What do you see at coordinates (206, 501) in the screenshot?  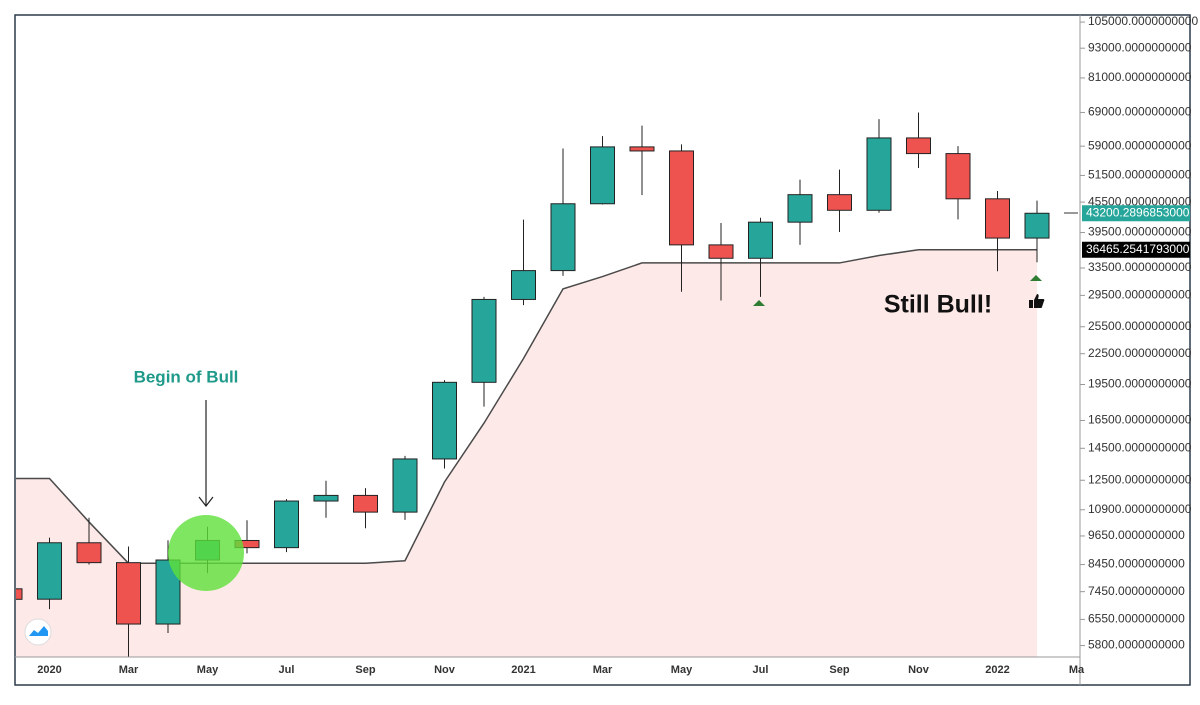 I see `arrow-head` at bounding box center [206, 501].